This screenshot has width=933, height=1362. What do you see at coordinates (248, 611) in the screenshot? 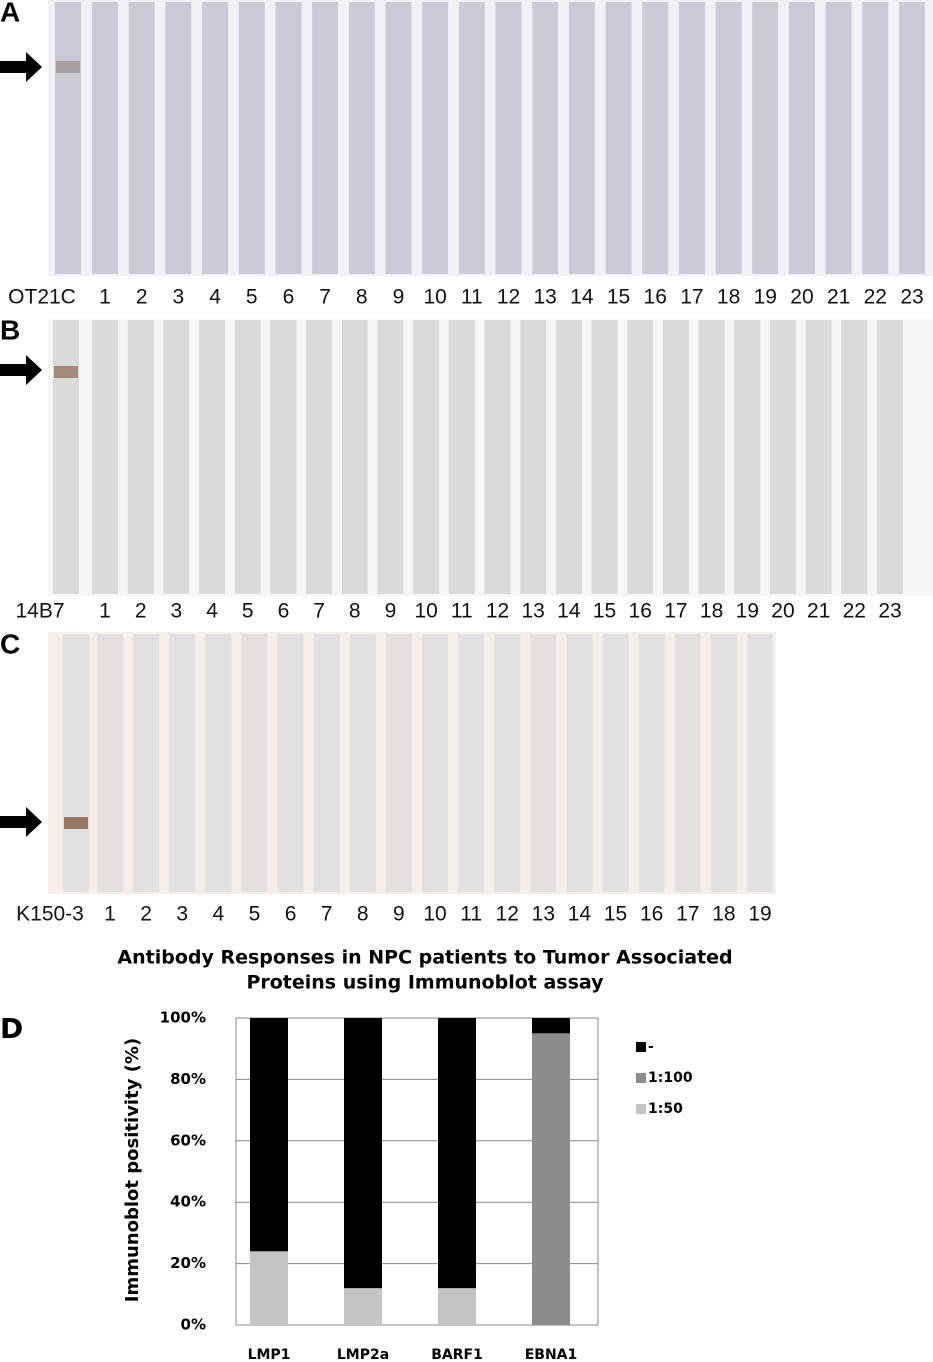
I see `lane-label: 5` at bounding box center [248, 611].